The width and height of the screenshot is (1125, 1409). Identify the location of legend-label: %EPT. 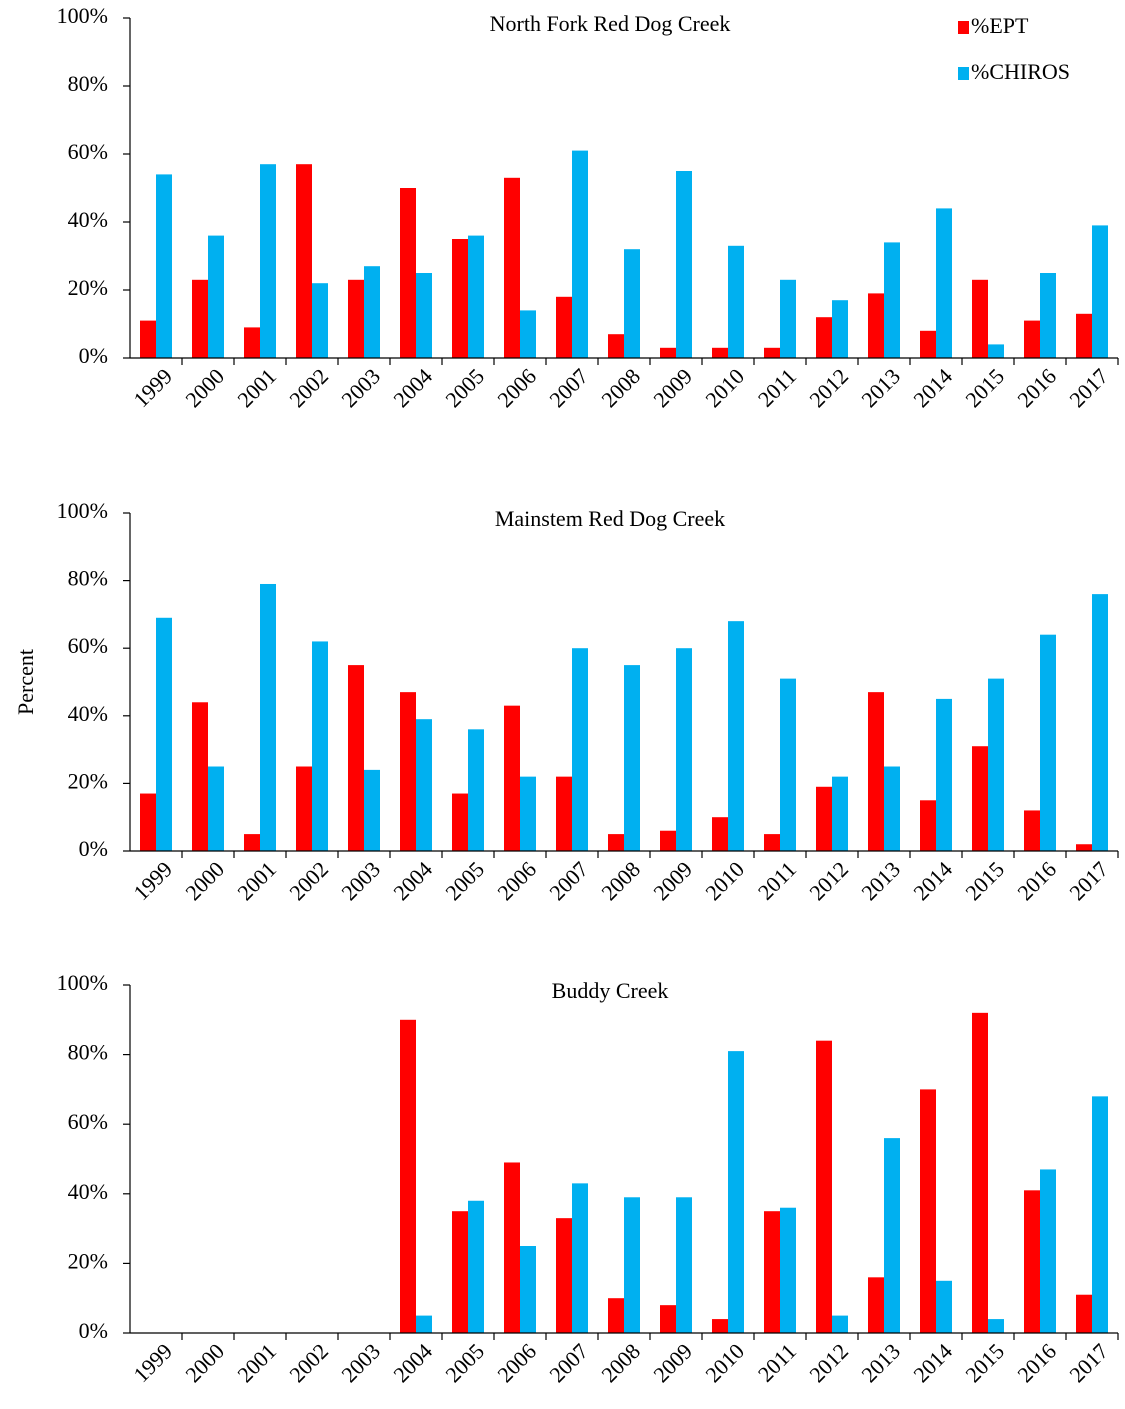
(1000, 25).